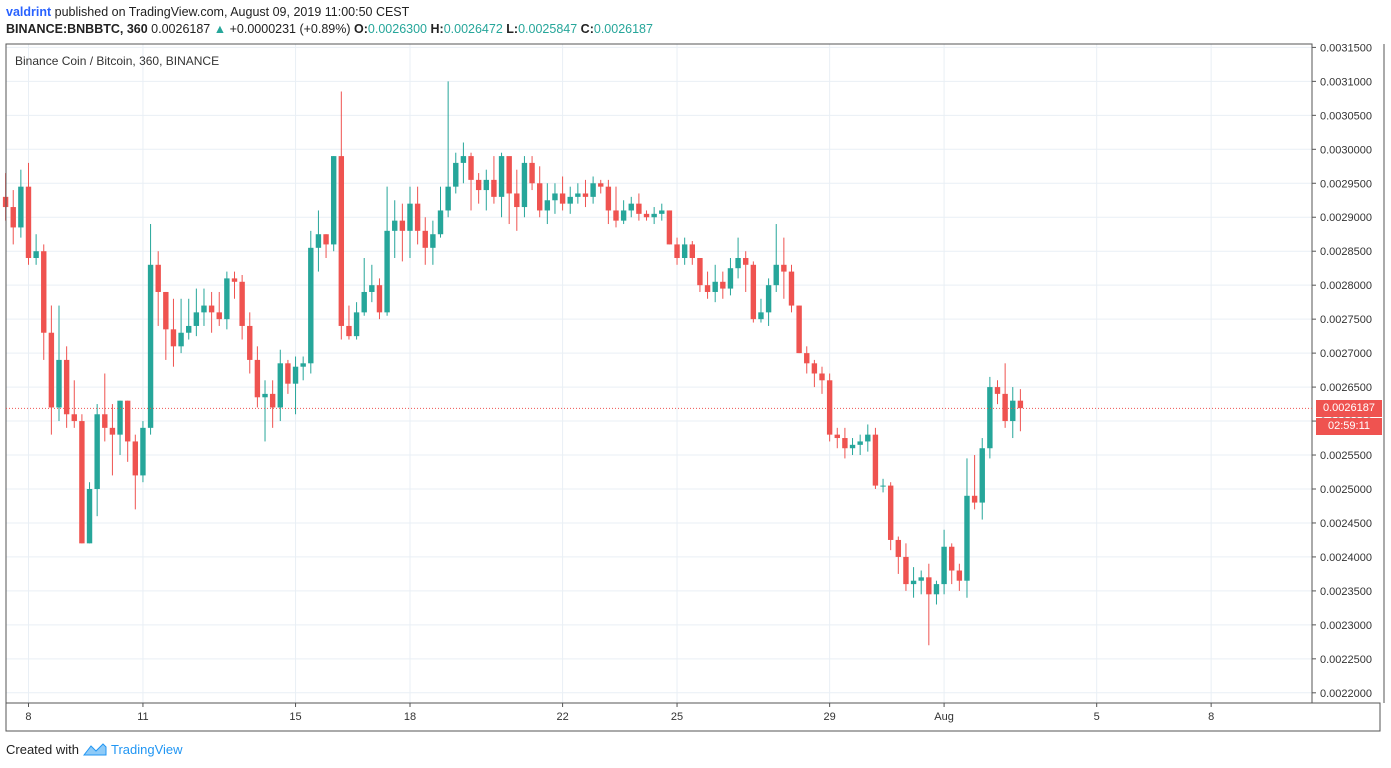 This screenshot has height=768, width=1391. I want to click on y-tick-label: 0.0031000, so click(1346, 82).